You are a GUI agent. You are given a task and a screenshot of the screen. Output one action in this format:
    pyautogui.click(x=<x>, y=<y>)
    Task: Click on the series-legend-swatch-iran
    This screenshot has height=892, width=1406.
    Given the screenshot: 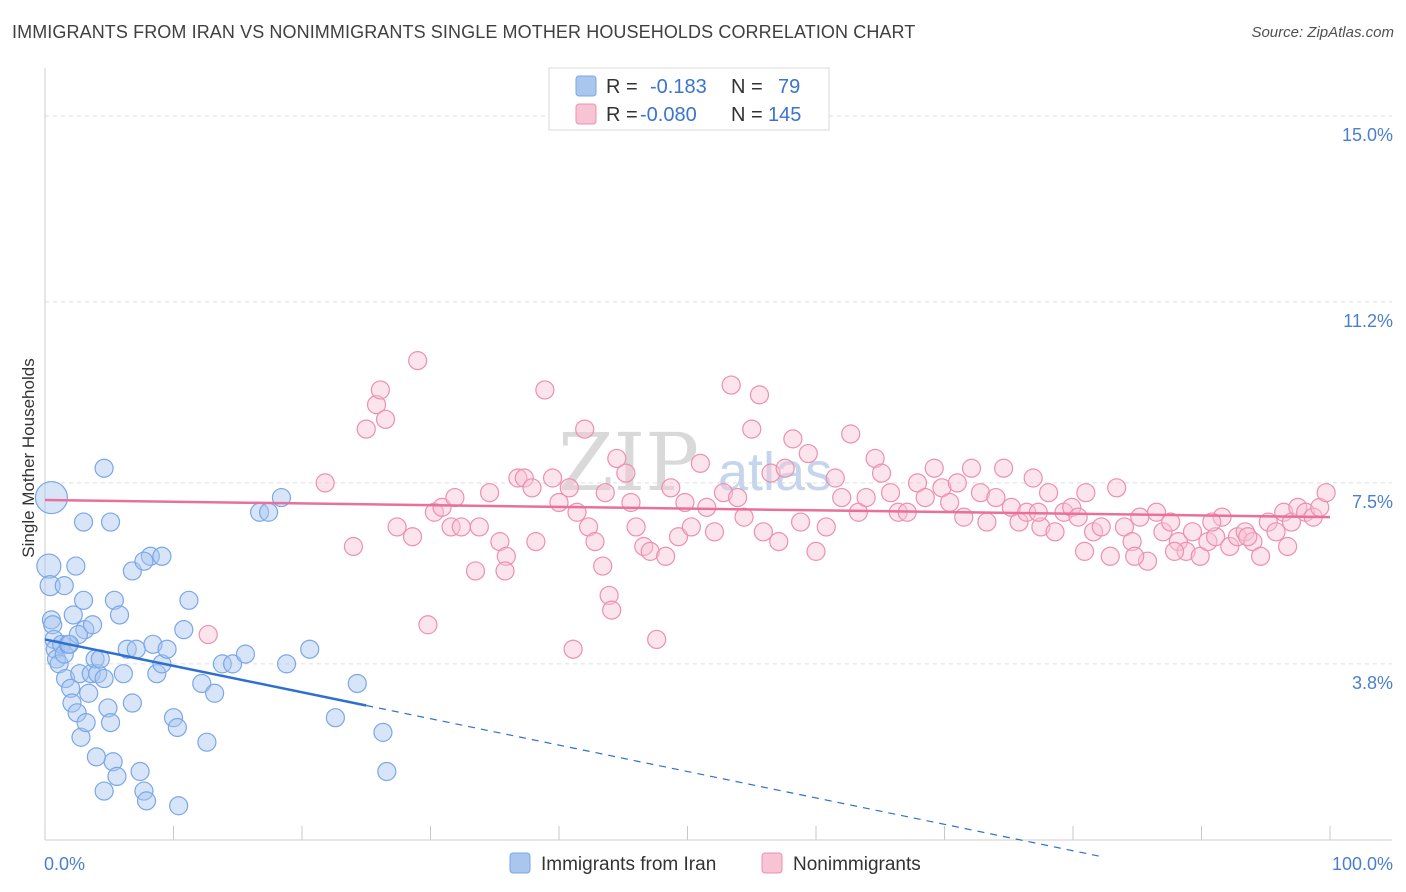 What is the action you would take?
    pyautogui.click(x=520, y=863)
    